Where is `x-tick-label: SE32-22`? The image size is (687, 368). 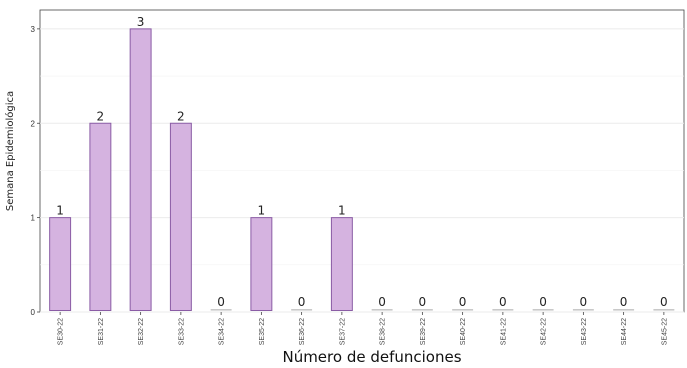 x-tick-label: SE32-22 is located at coordinates (141, 331).